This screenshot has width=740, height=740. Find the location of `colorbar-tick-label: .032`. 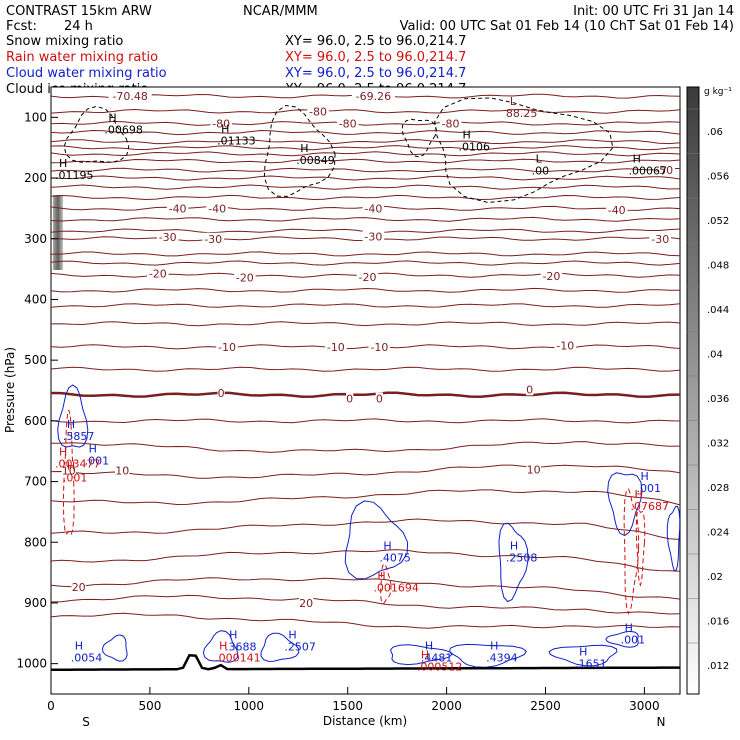

colorbar-tick-label: .032 is located at coordinates (718, 444).